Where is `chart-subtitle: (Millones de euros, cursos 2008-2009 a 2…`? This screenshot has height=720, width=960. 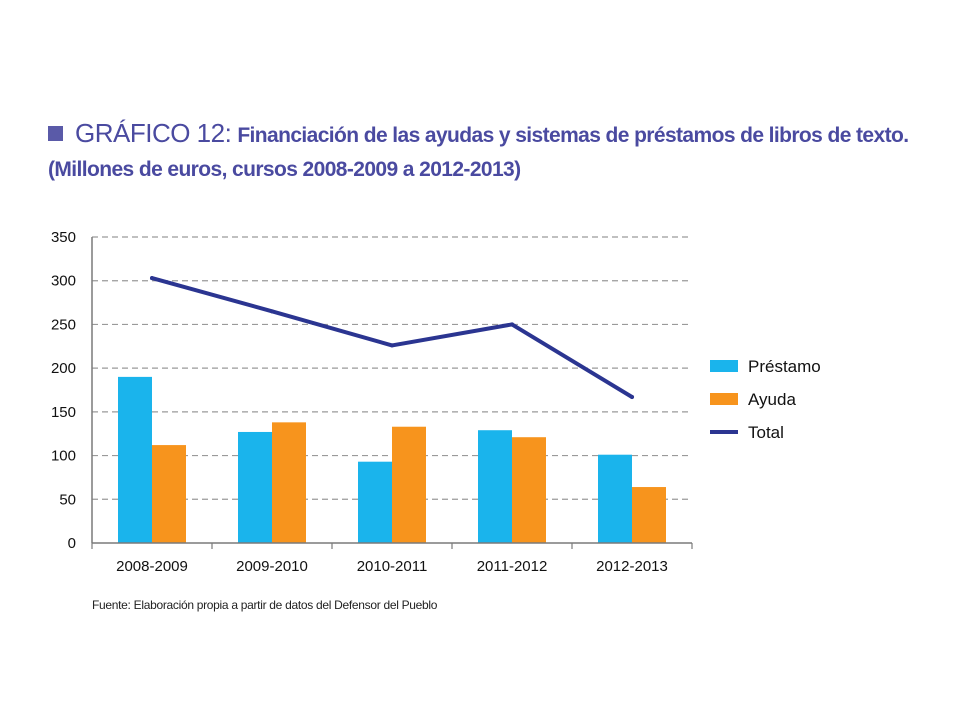
chart-subtitle: (Millones de euros, cursos 2008-2009 a 2… is located at coordinates (284, 169).